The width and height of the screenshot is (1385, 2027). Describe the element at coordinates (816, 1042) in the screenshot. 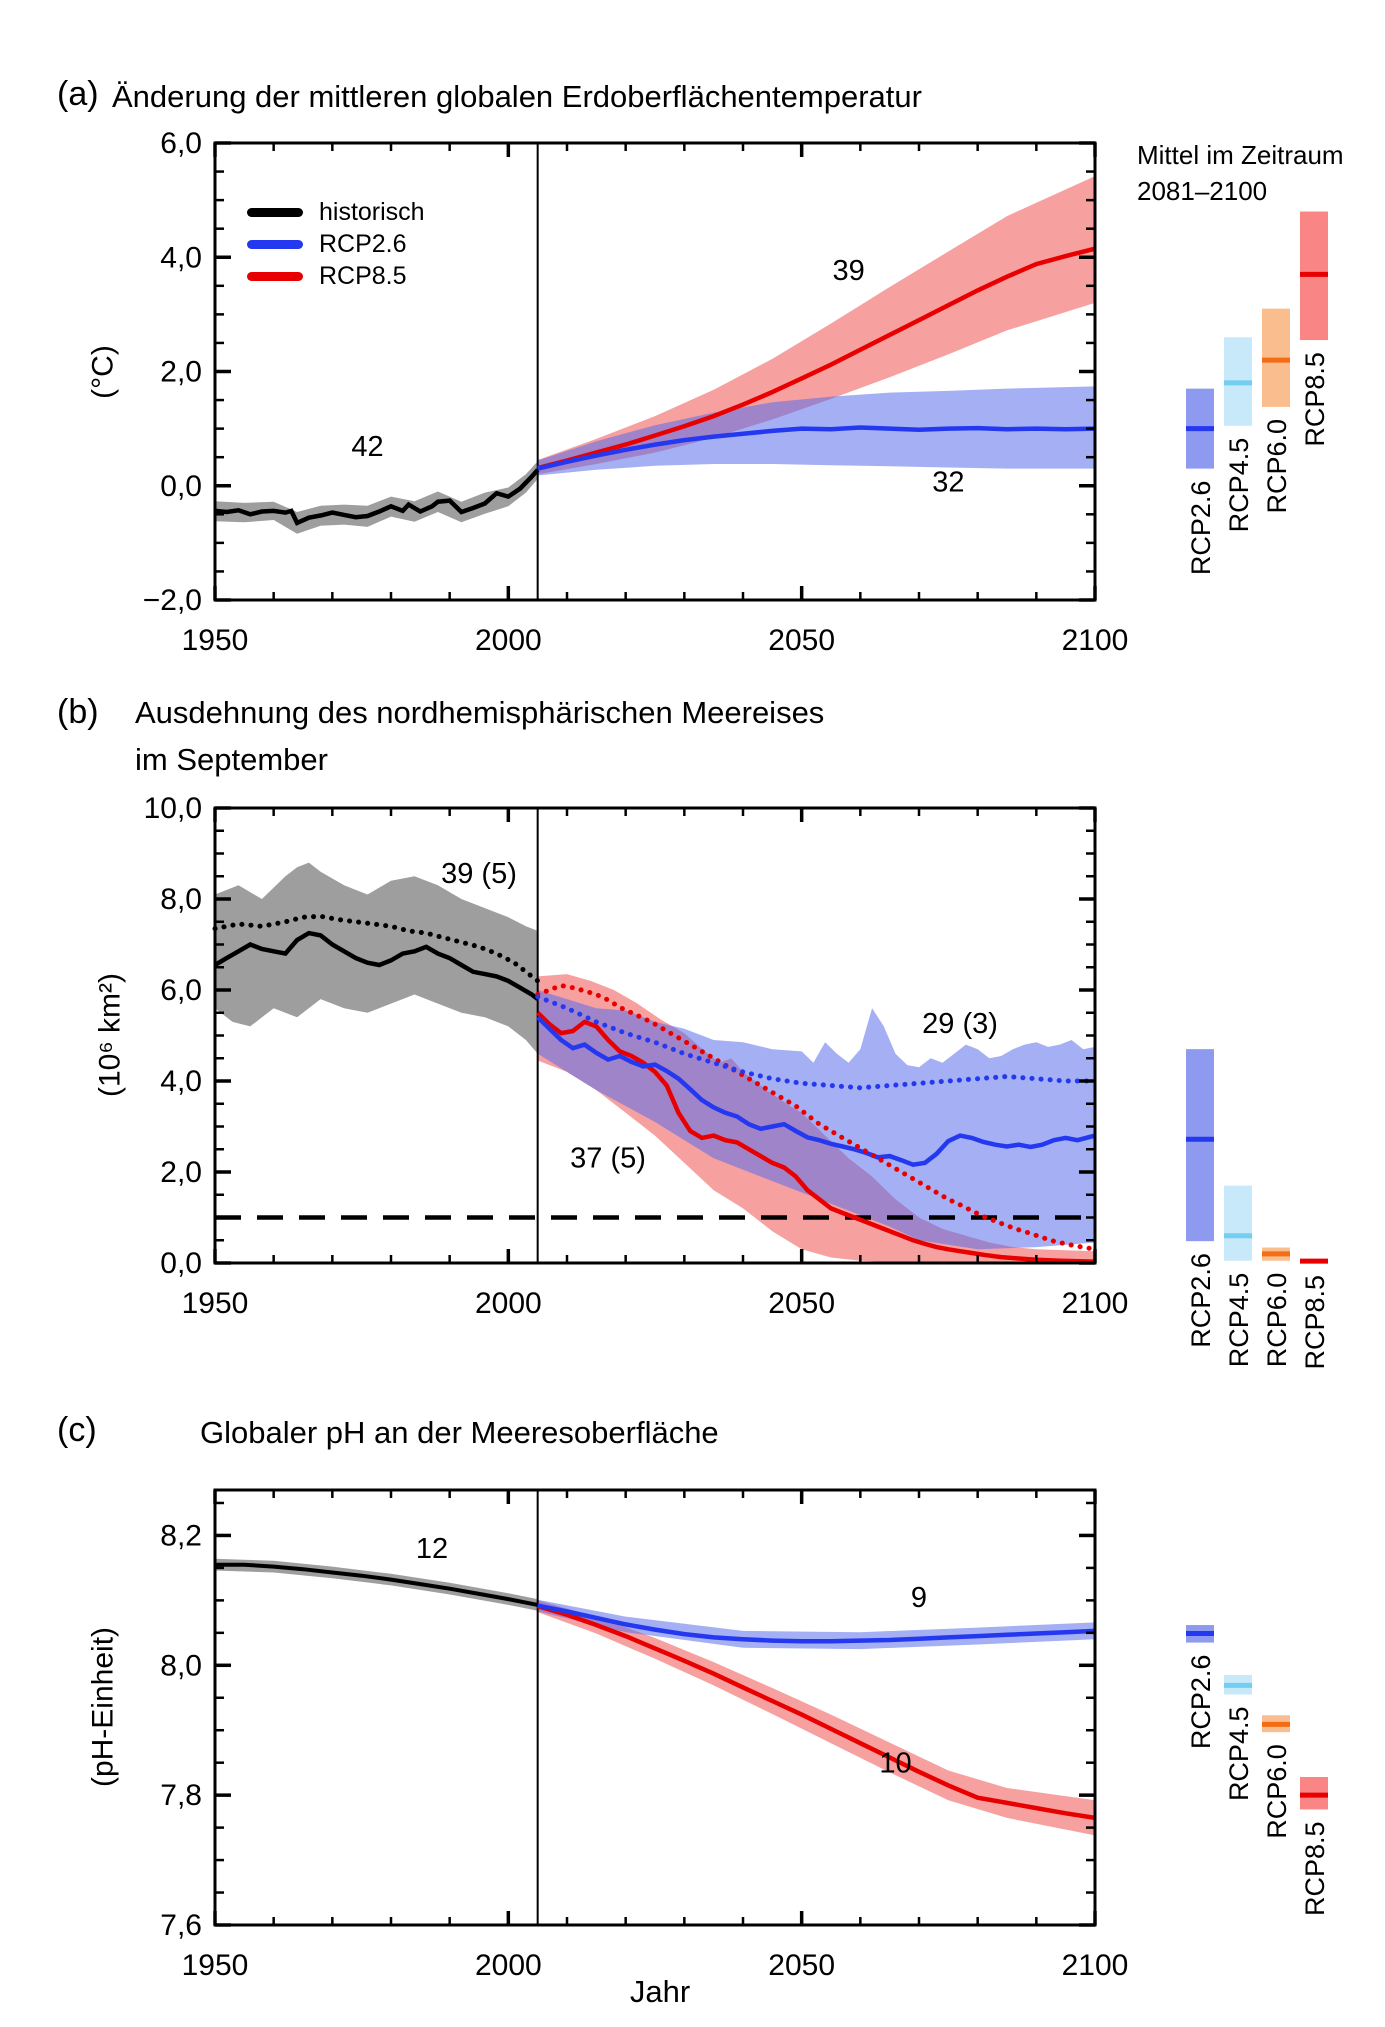

I see `line-rcp2-6-teilmenge` at that location.